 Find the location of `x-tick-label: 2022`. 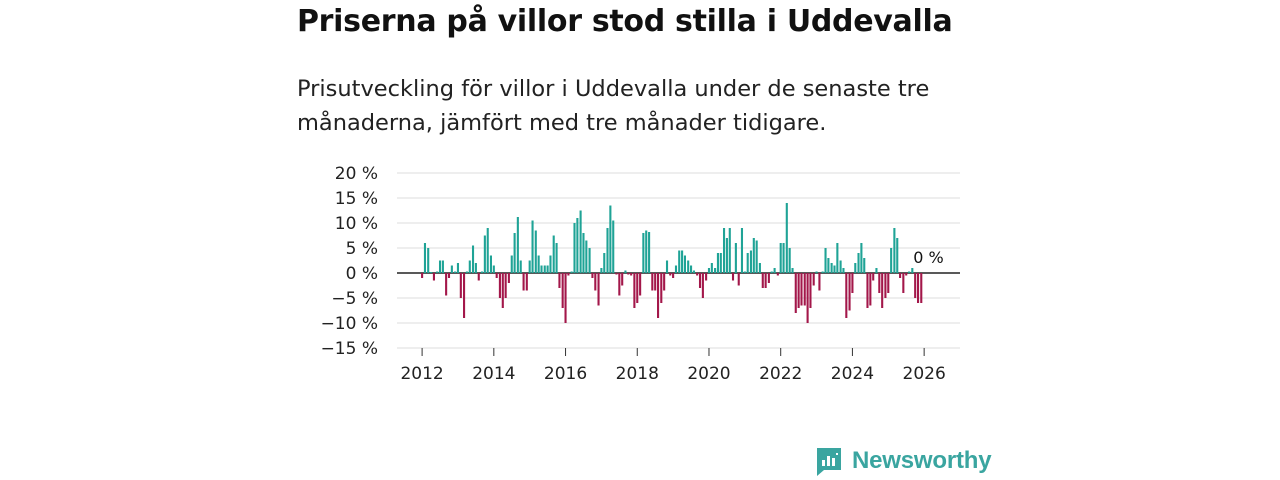

x-tick-label: 2022 is located at coordinates (780, 374).